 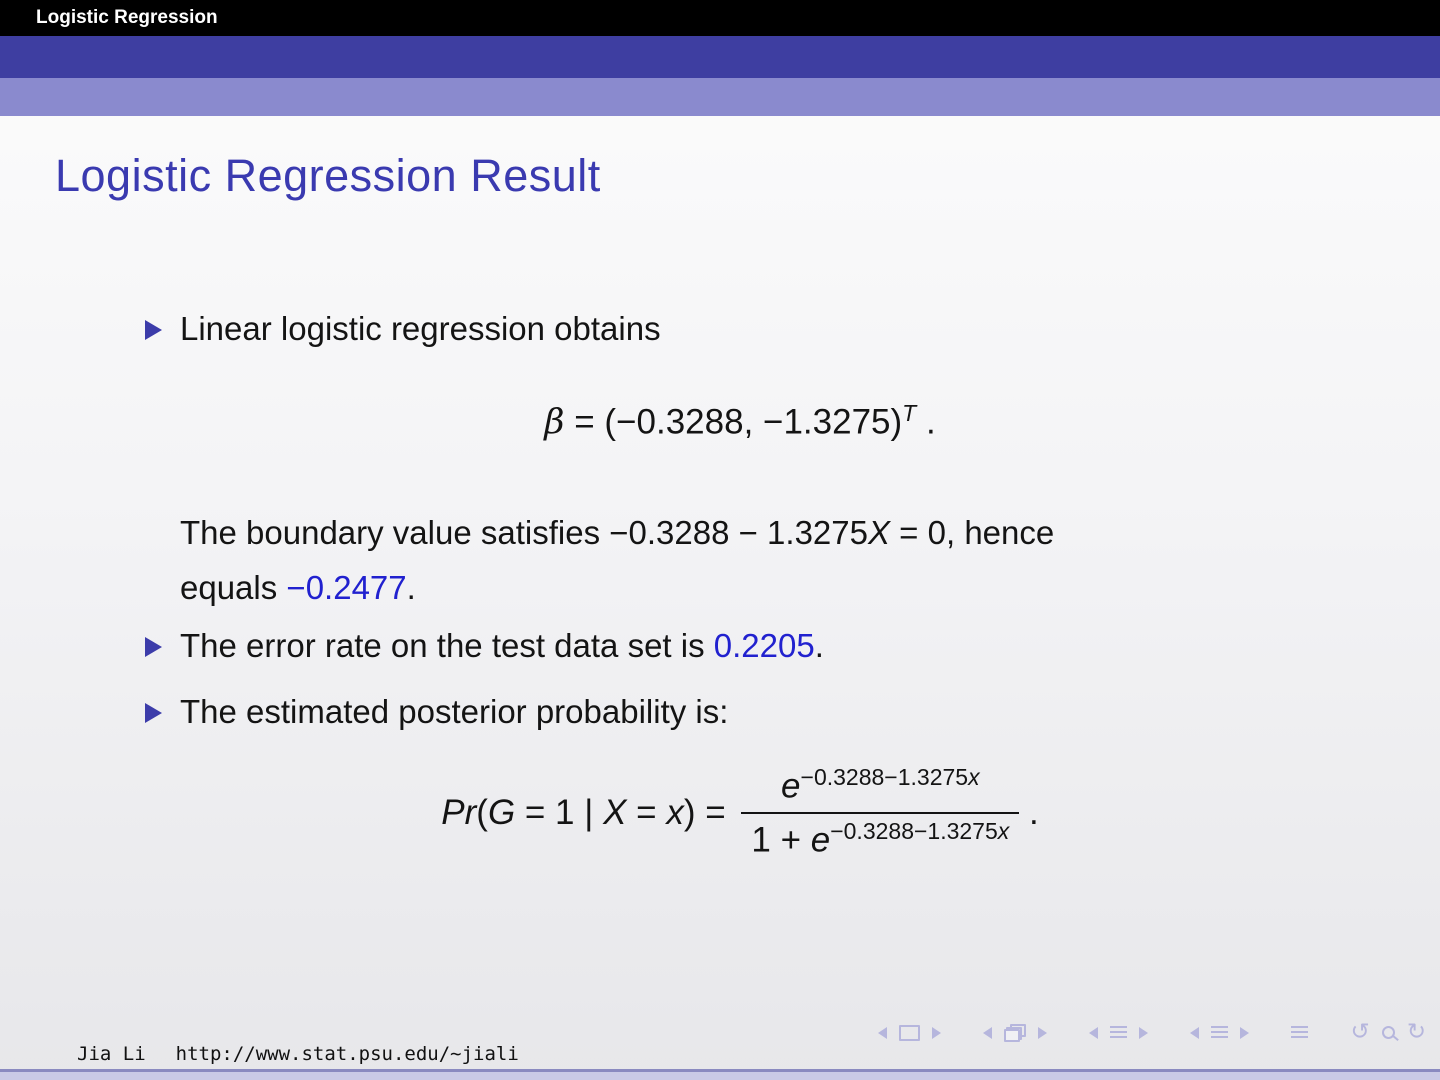 What do you see at coordinates (1195, 1032) in the screenshot?
I see `prev-subsection-icon` at bounding box center [1195, 1032].